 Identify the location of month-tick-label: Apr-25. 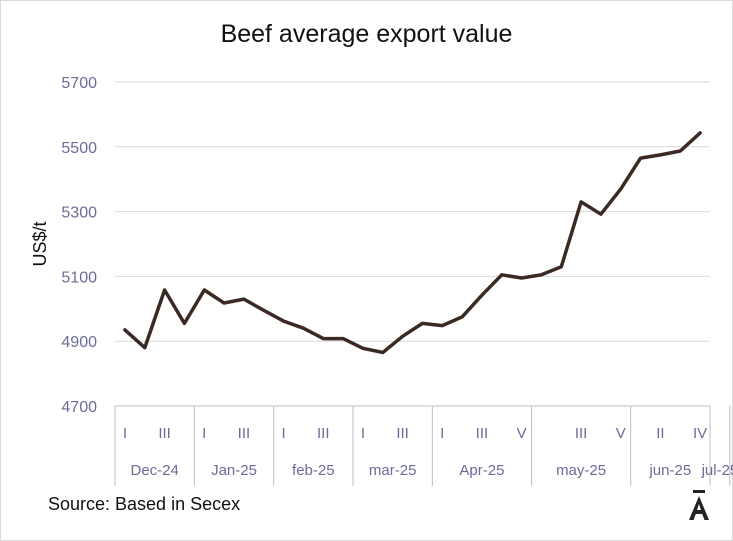
(481, 470).